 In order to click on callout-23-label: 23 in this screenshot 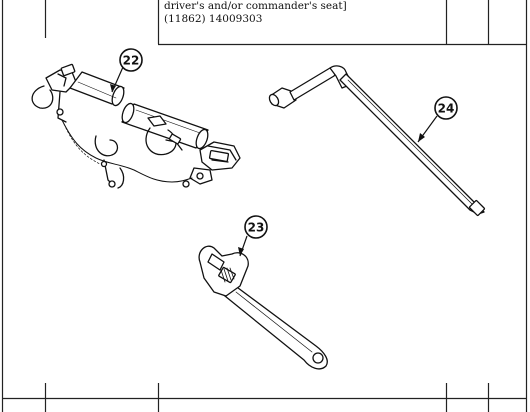, I will do `click(256, 228)`.